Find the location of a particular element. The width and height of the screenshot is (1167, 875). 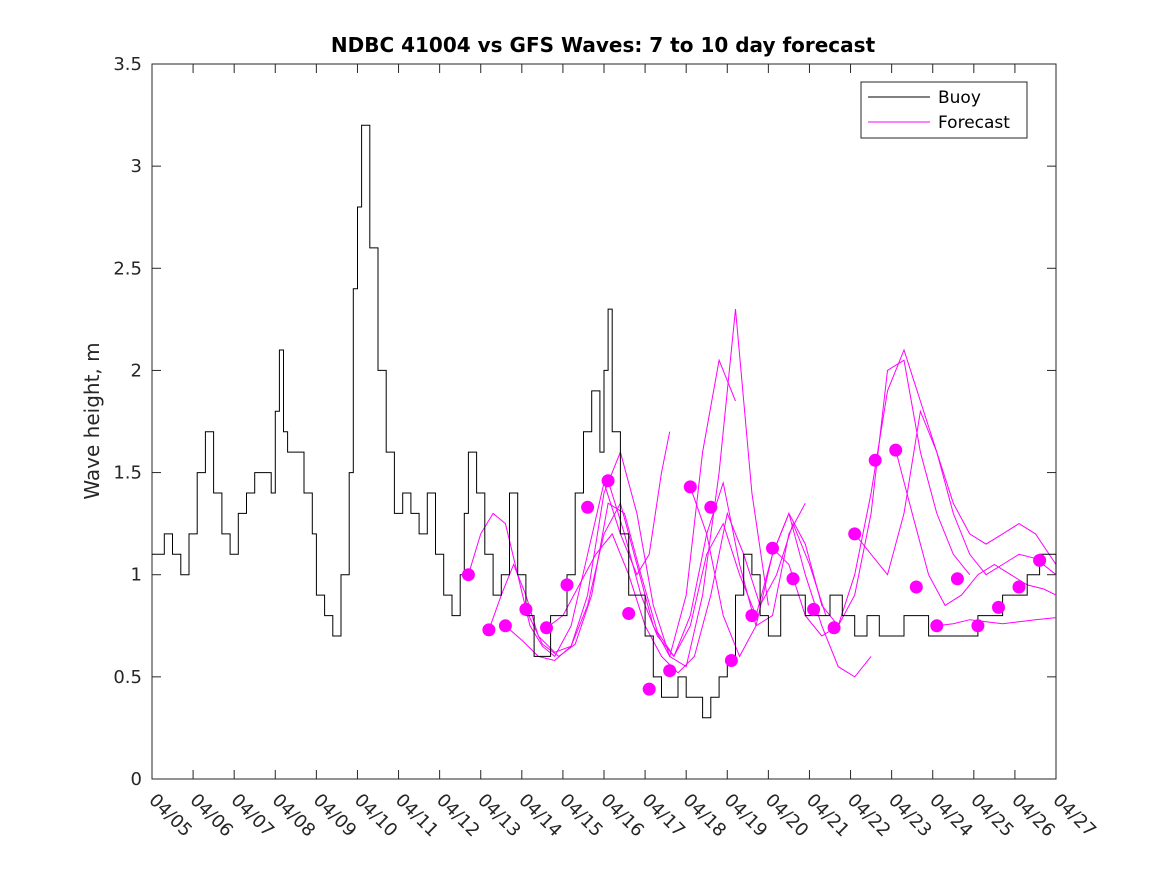

x-tick-label: 04/10 is located at coordinates (376, 816).